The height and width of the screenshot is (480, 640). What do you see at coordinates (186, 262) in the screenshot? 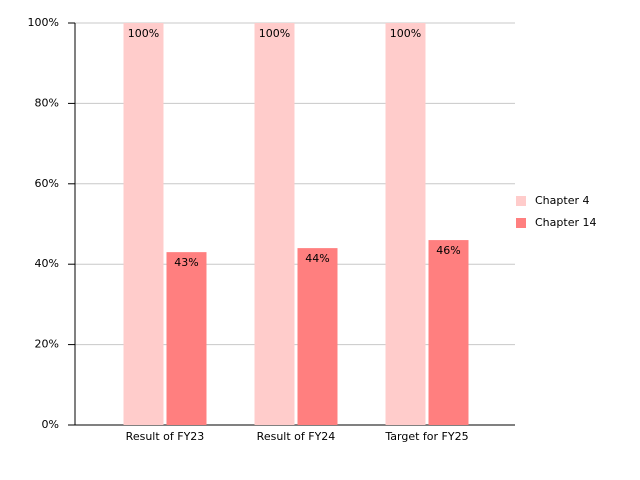
I see `data-label: 43%` at bounding box center [186, 262].